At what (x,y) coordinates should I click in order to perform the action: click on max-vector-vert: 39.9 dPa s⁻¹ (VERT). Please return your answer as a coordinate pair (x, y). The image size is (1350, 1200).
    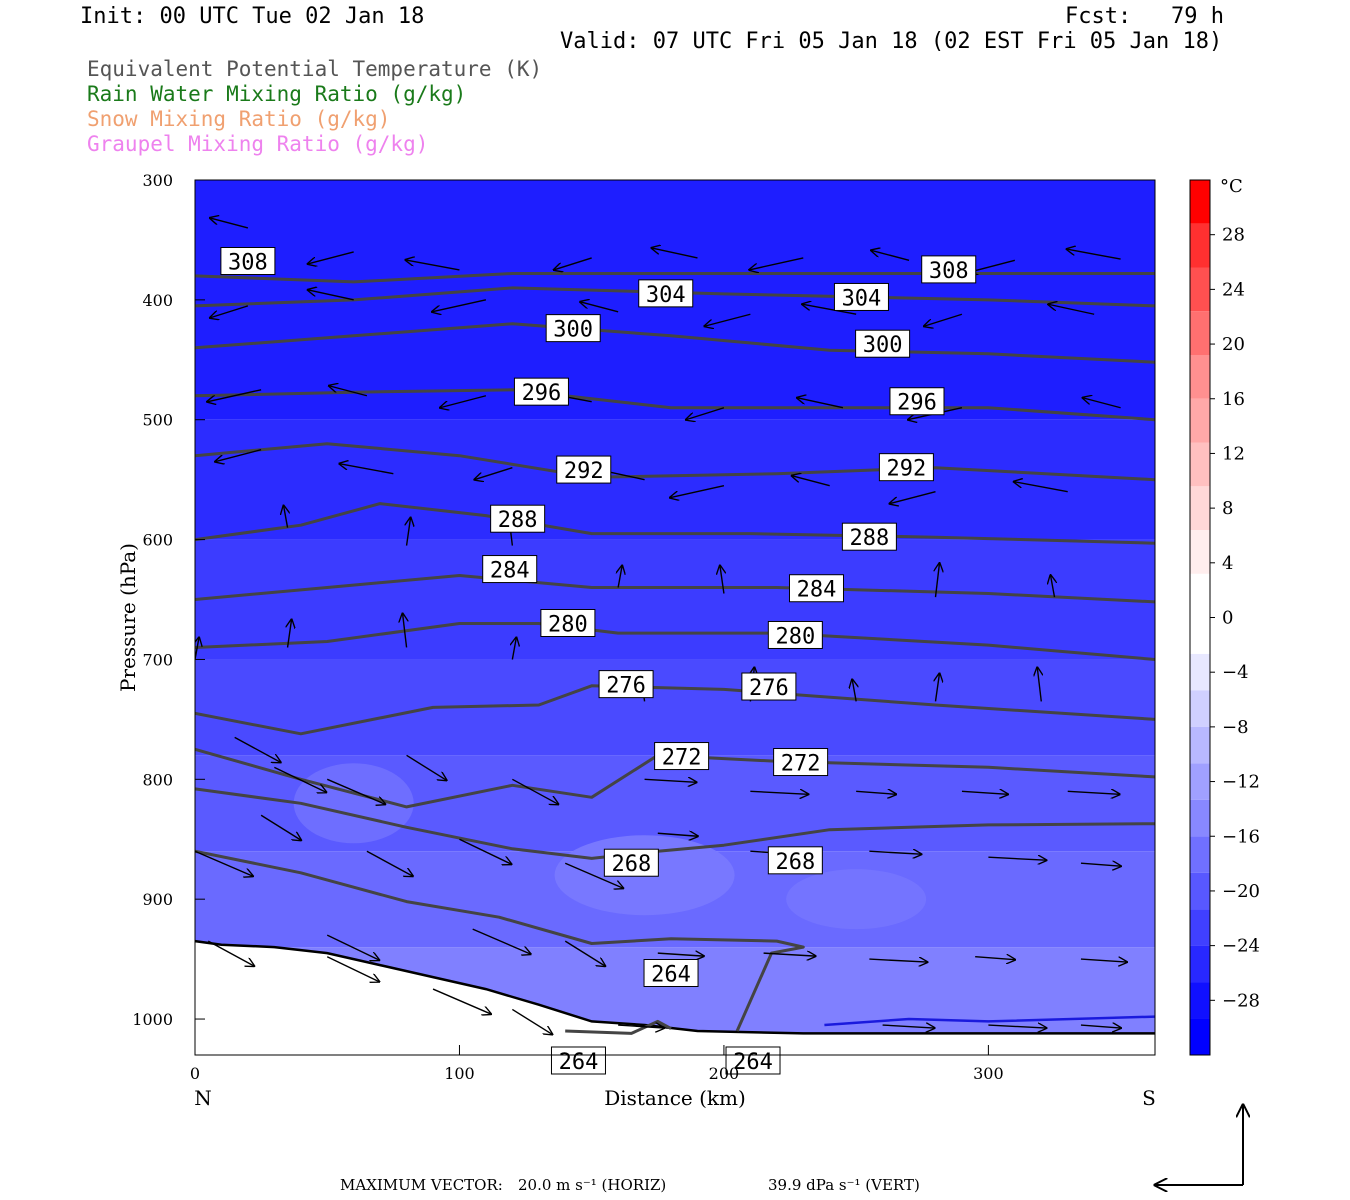
    Looking at the image, I should click on (844, 1185).